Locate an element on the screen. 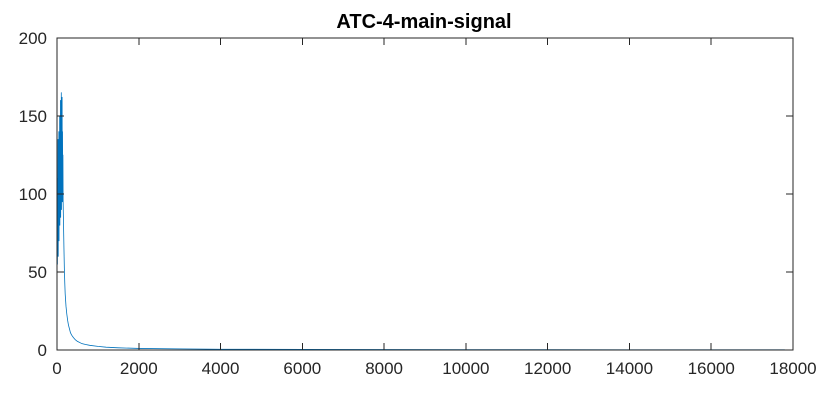 The height and width of the screenshot is (417, 833). x-tick-label-1: 2000 is located at coordinates (139, 368).